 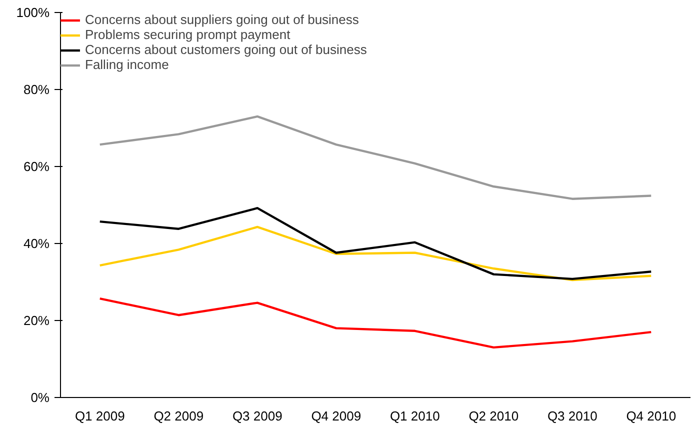 What do you see at coordinates (179, 416) in the screenshot?
I see `x-tick-label: Q2 2009` at bounding box center [179, 416].